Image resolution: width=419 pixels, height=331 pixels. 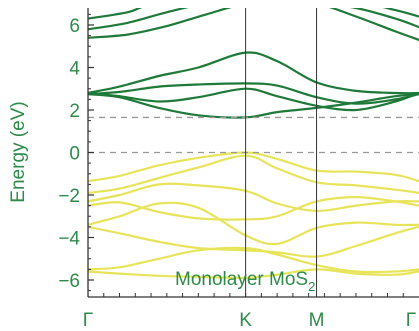 I want to click on material-annotation: Monolayer MoS2, so click(x=245, y=281).